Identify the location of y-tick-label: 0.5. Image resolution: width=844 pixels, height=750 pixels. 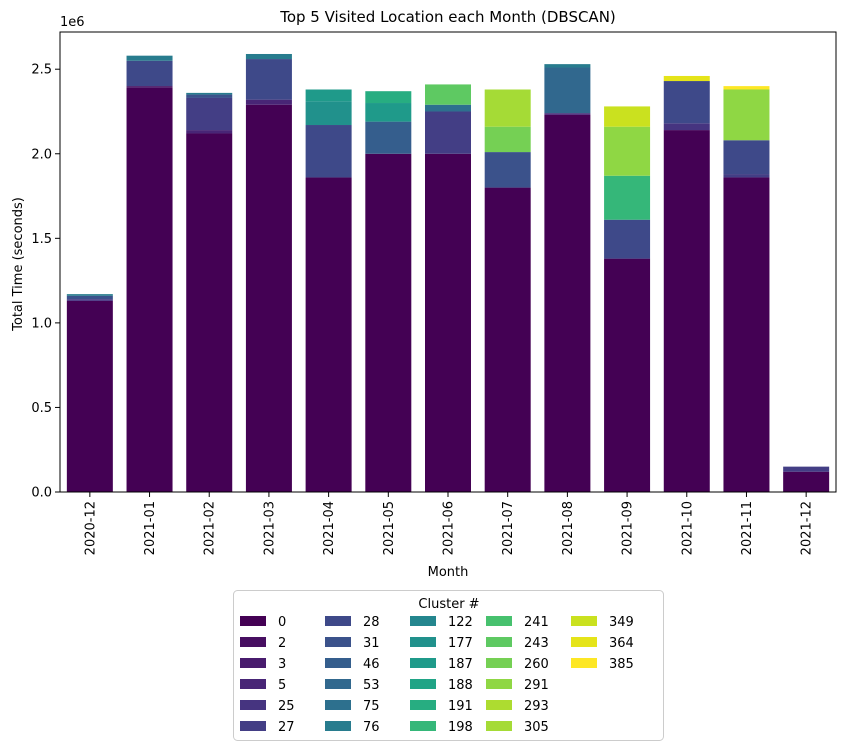
(41, 408).